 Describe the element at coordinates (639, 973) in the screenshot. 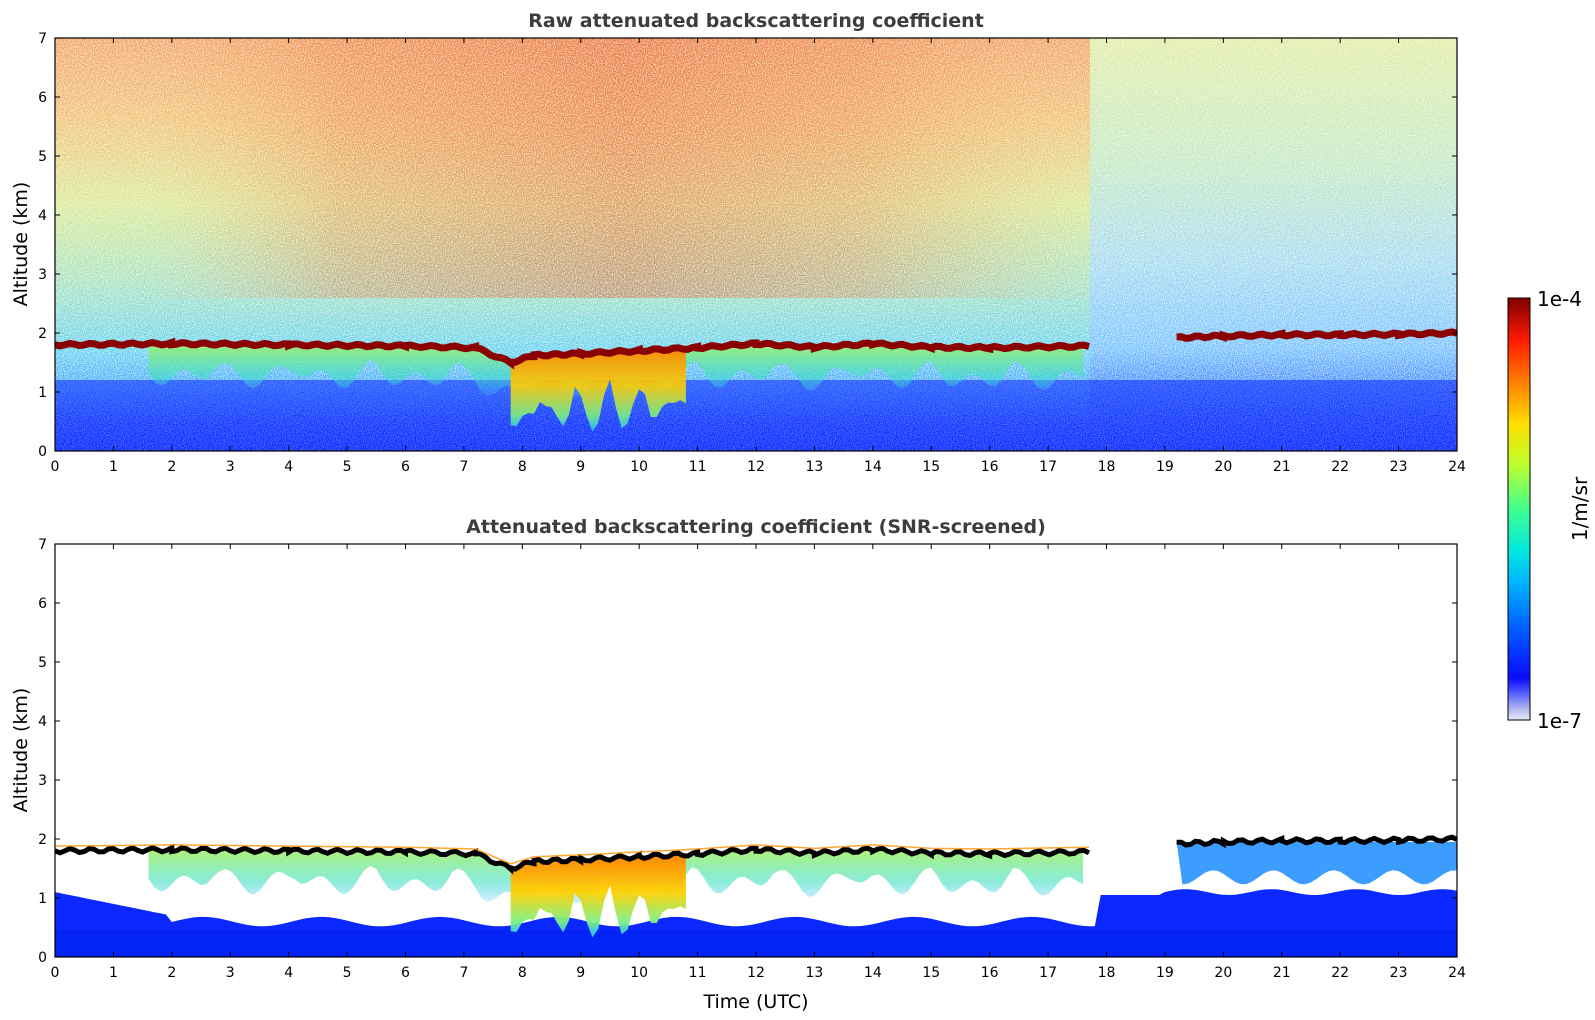

I see `screened-x-tick-label: 10` at that location.